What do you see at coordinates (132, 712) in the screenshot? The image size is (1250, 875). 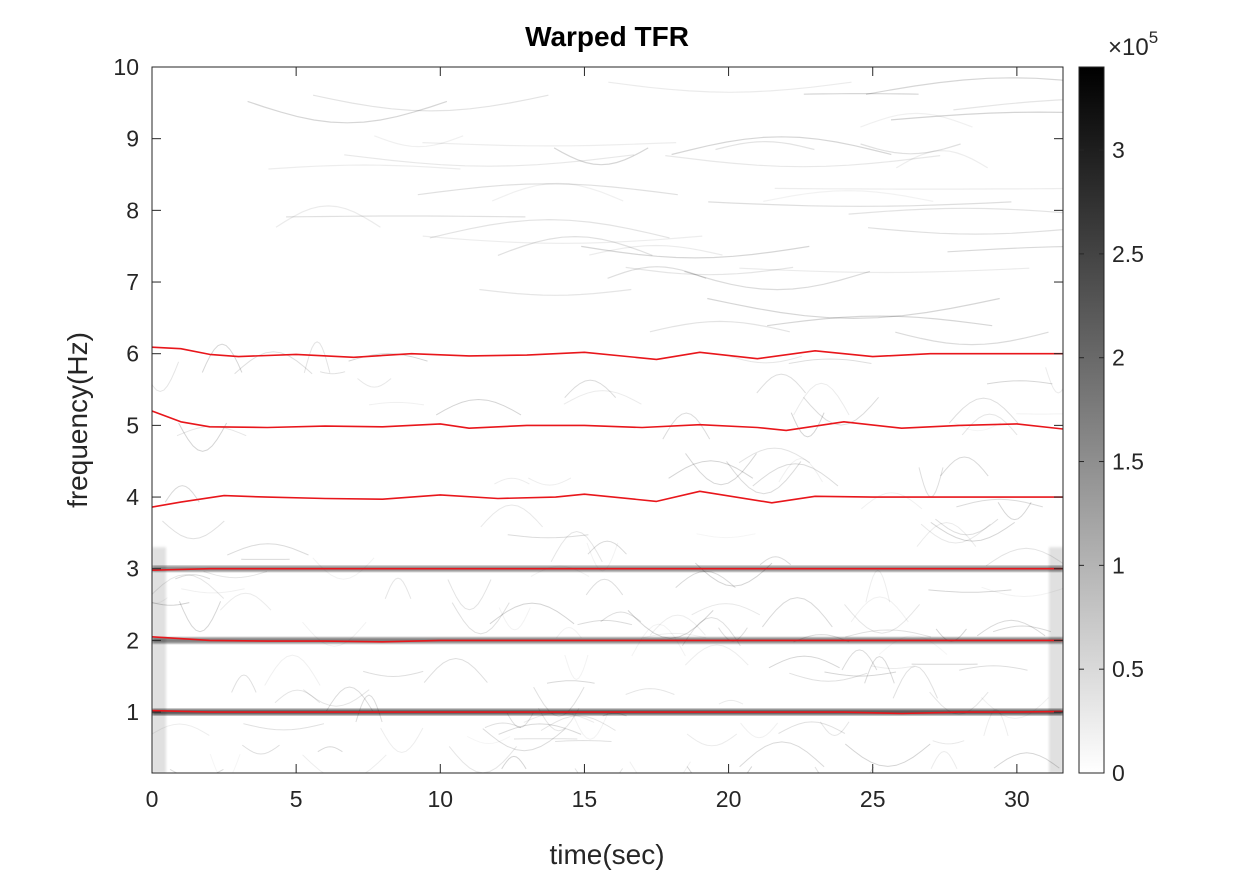 I see `y-tick-label: 1` at bounding box center [132, 712].